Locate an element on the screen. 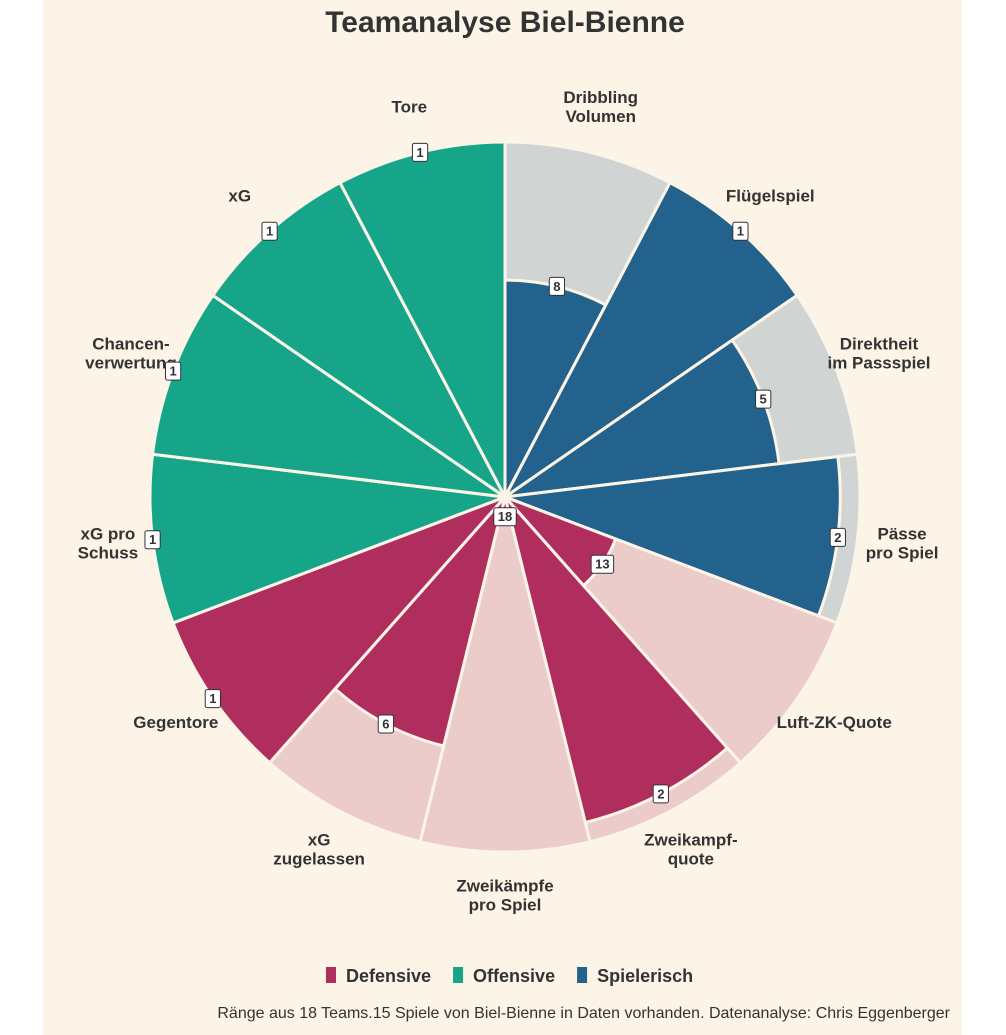  value-label-group: 13 is located at coordinates (602, 564).